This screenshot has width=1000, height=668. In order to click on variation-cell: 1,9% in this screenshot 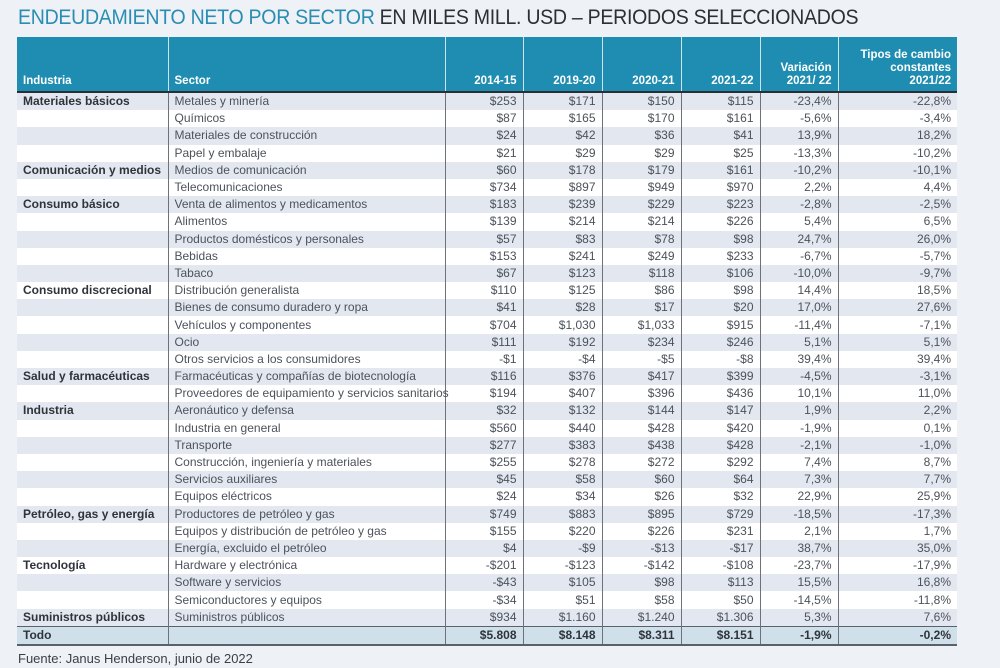, I will do `click(798, 411)`.